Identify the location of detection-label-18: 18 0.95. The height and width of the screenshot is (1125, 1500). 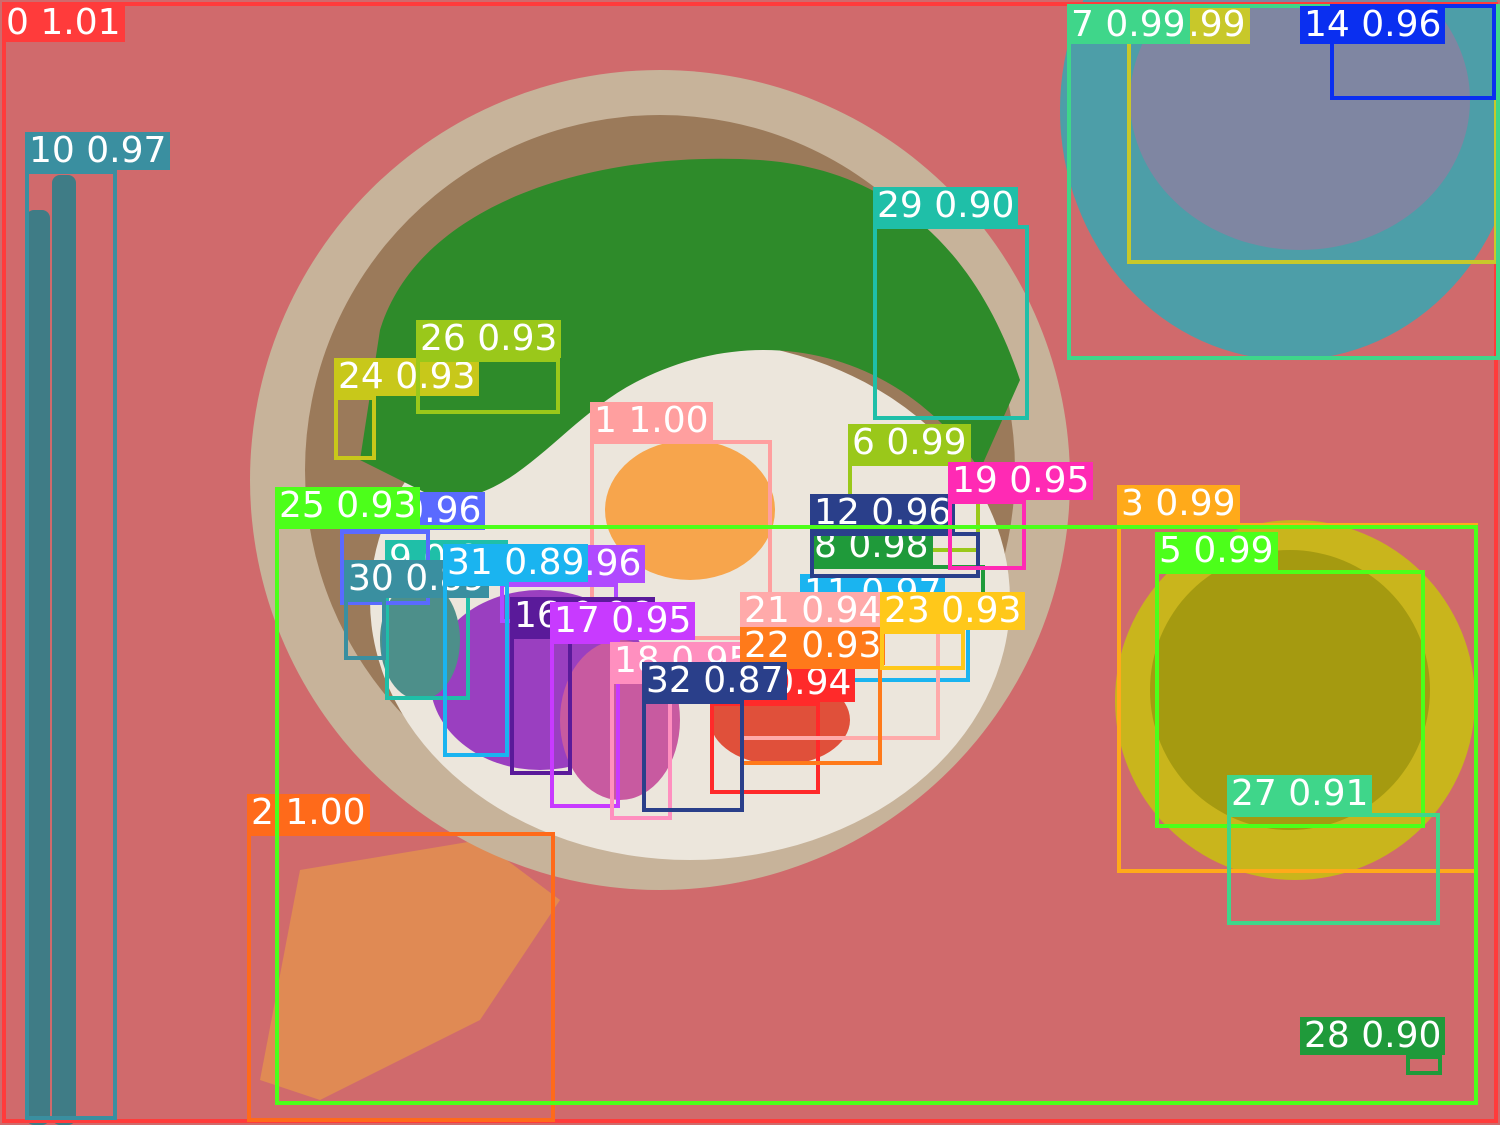
(683, 661).